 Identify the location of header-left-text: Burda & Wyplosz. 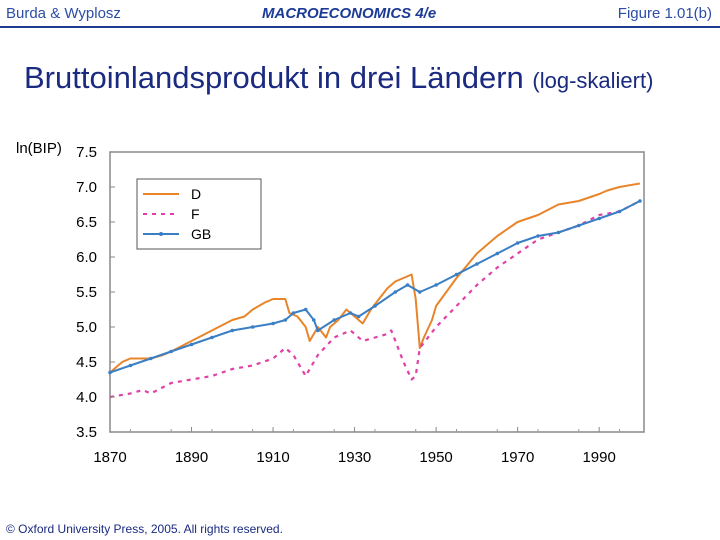
(63, 13).